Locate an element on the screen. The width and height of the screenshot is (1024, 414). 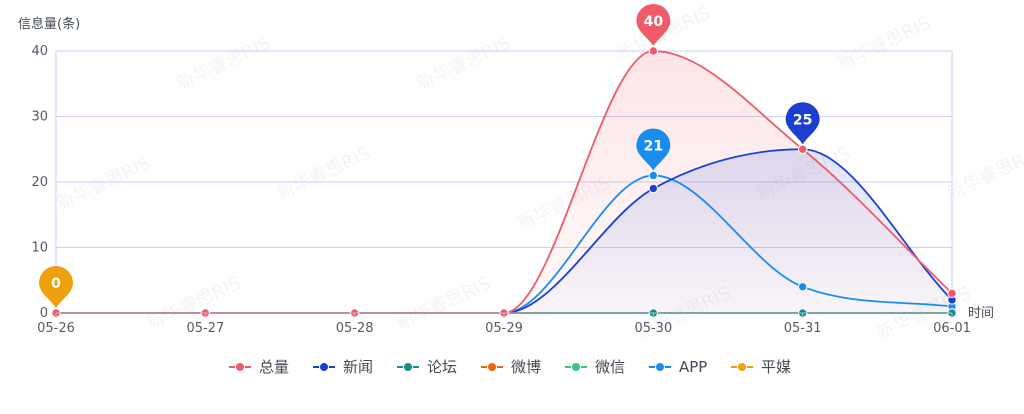
legend-label: APP is located at coordinates (693, 367).